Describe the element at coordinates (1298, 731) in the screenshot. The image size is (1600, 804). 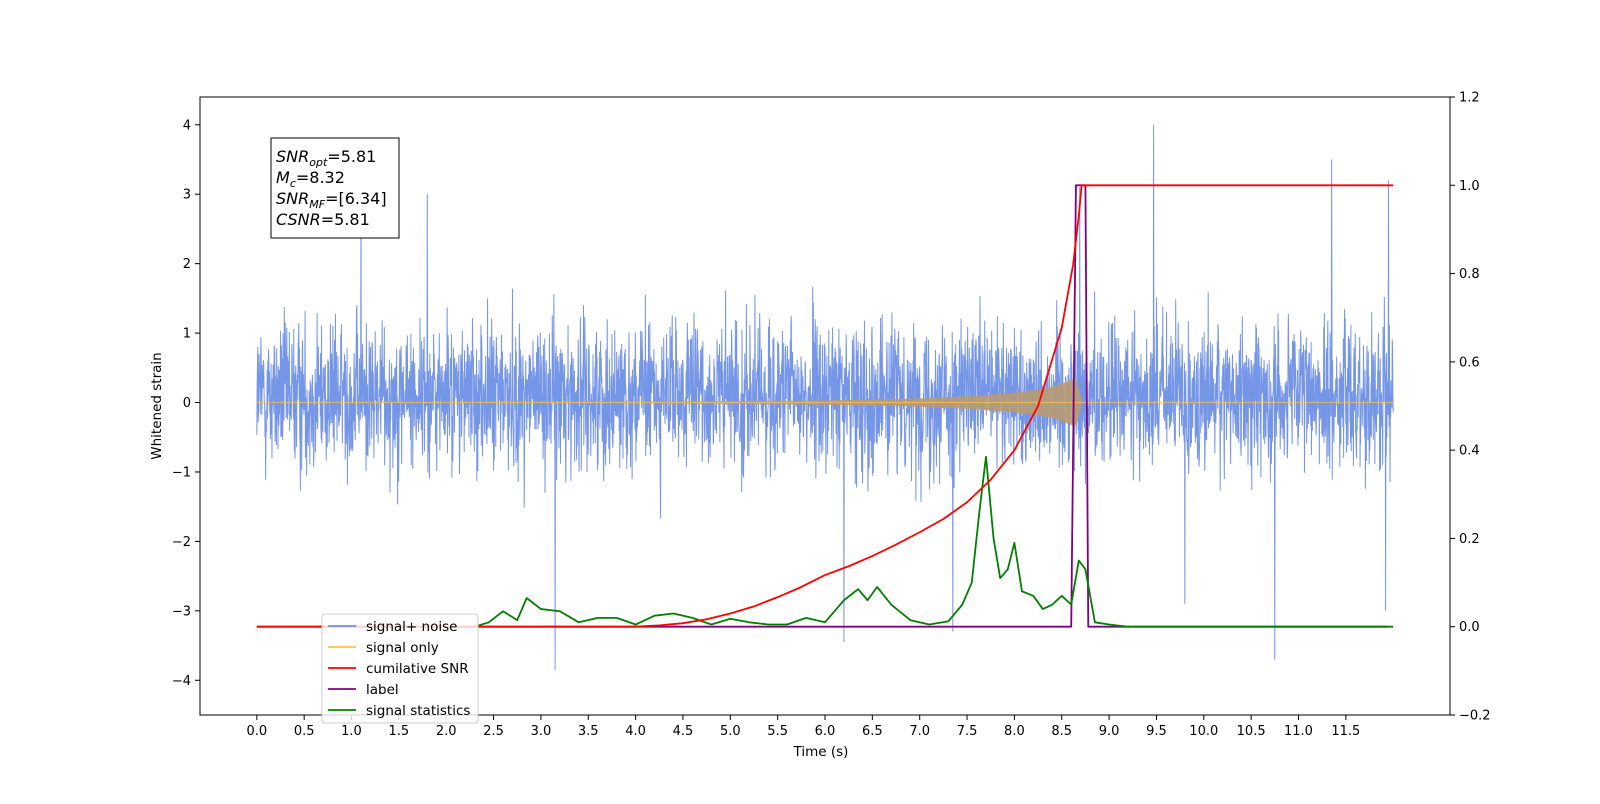
I see `x-tick-label: 11.0` at that location.